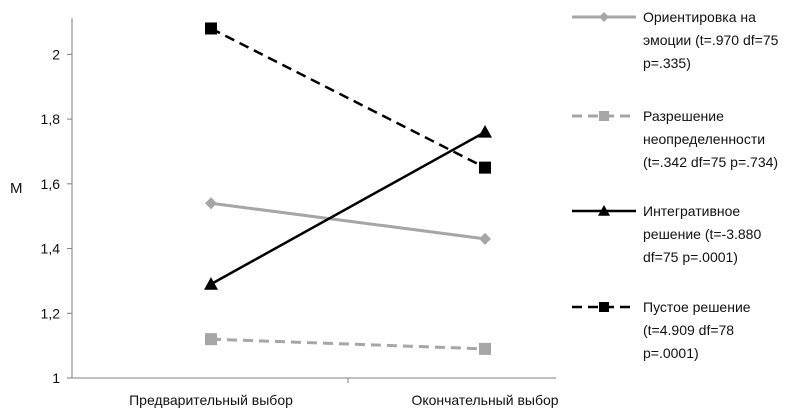 The height and width of the screenshot is (410, 810). What do you see at coordinates (51, 184) in the screenshot?
I see `y-tick-label: 1,6` at bounding box center [51, 184].